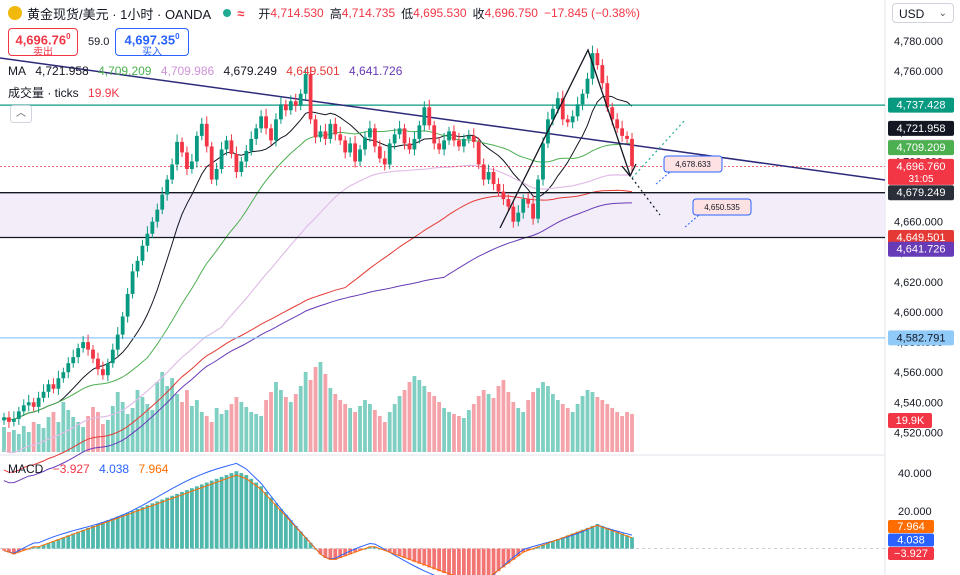 Image resolution: width=960 pixels, height=575 pixels. I want to click on collapse-legend-button: ︿, so click(21, 114).